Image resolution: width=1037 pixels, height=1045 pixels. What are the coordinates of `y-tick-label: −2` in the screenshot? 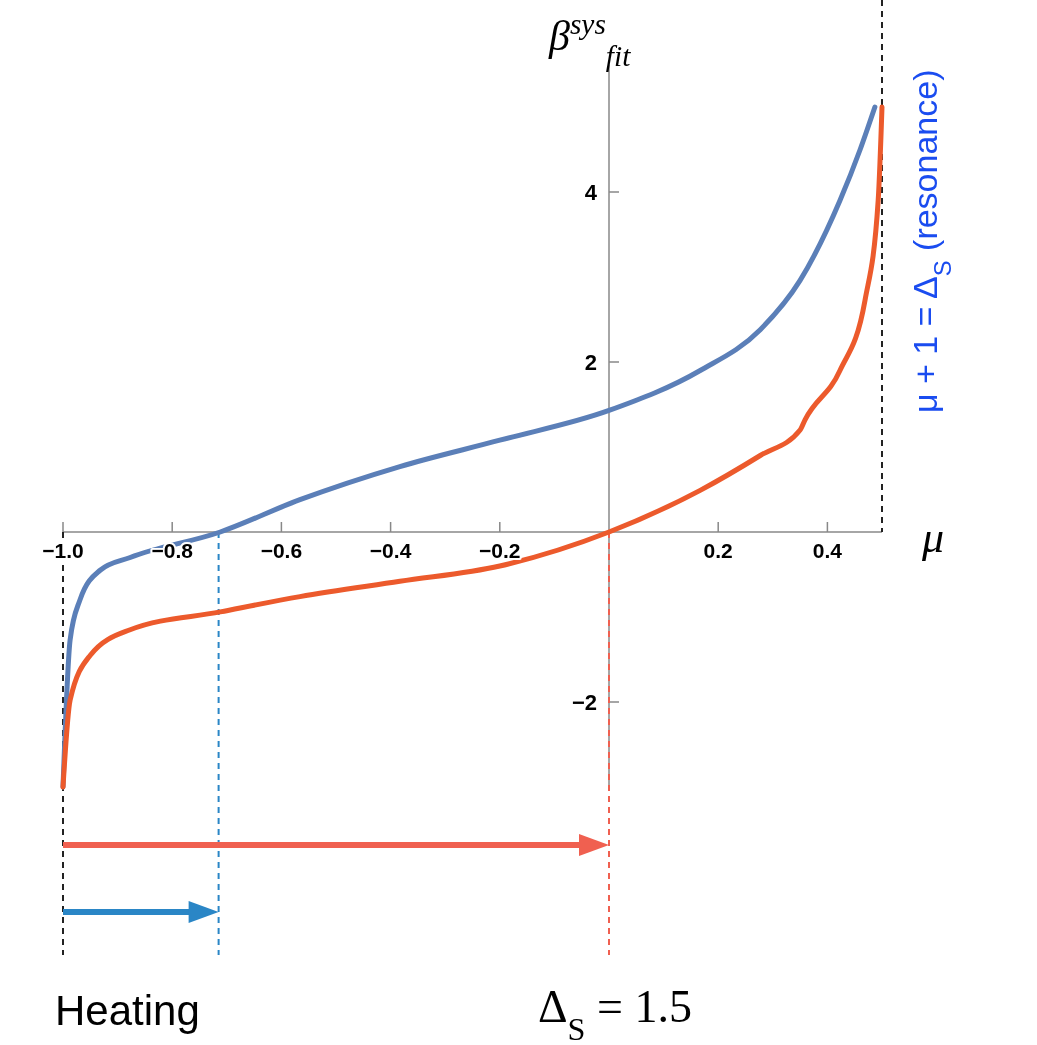 It's located at (584, 702).